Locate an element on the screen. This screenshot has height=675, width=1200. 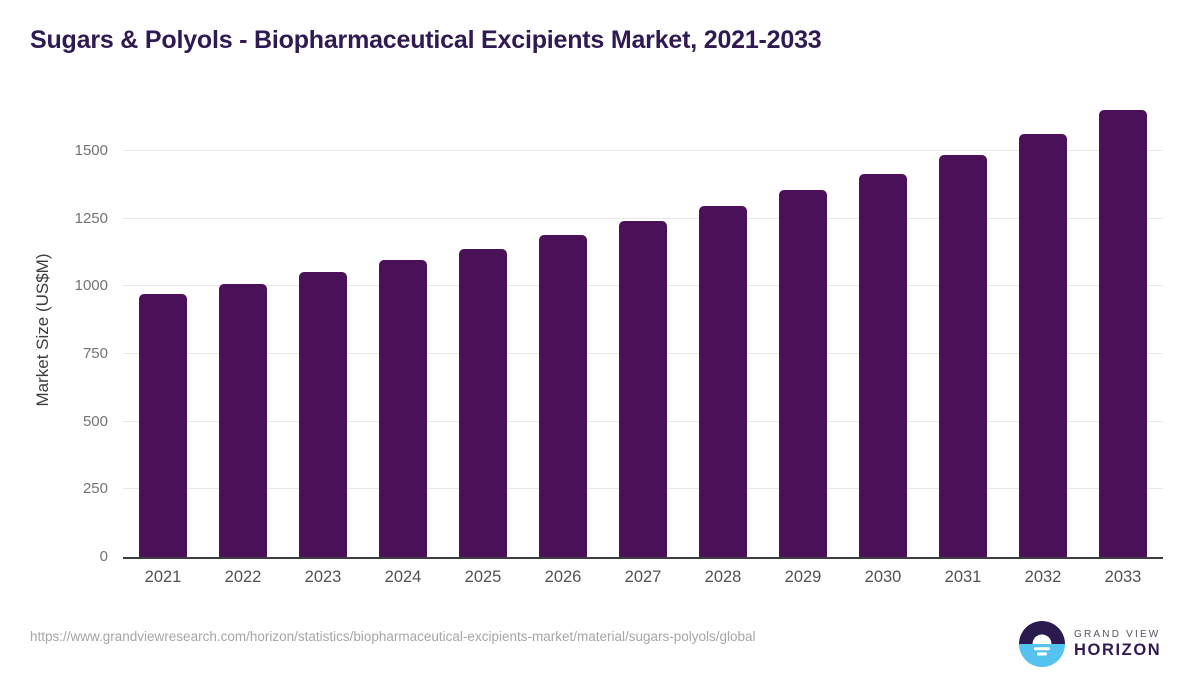
x-label-2025: 2025 is located at coordinates (483, 577).